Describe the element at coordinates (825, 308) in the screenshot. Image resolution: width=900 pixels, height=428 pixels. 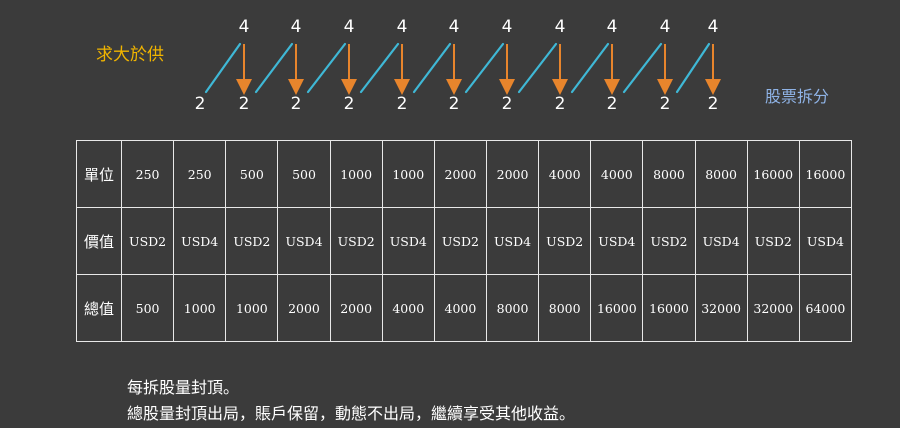
I see `table-cell: 64000` at that location.